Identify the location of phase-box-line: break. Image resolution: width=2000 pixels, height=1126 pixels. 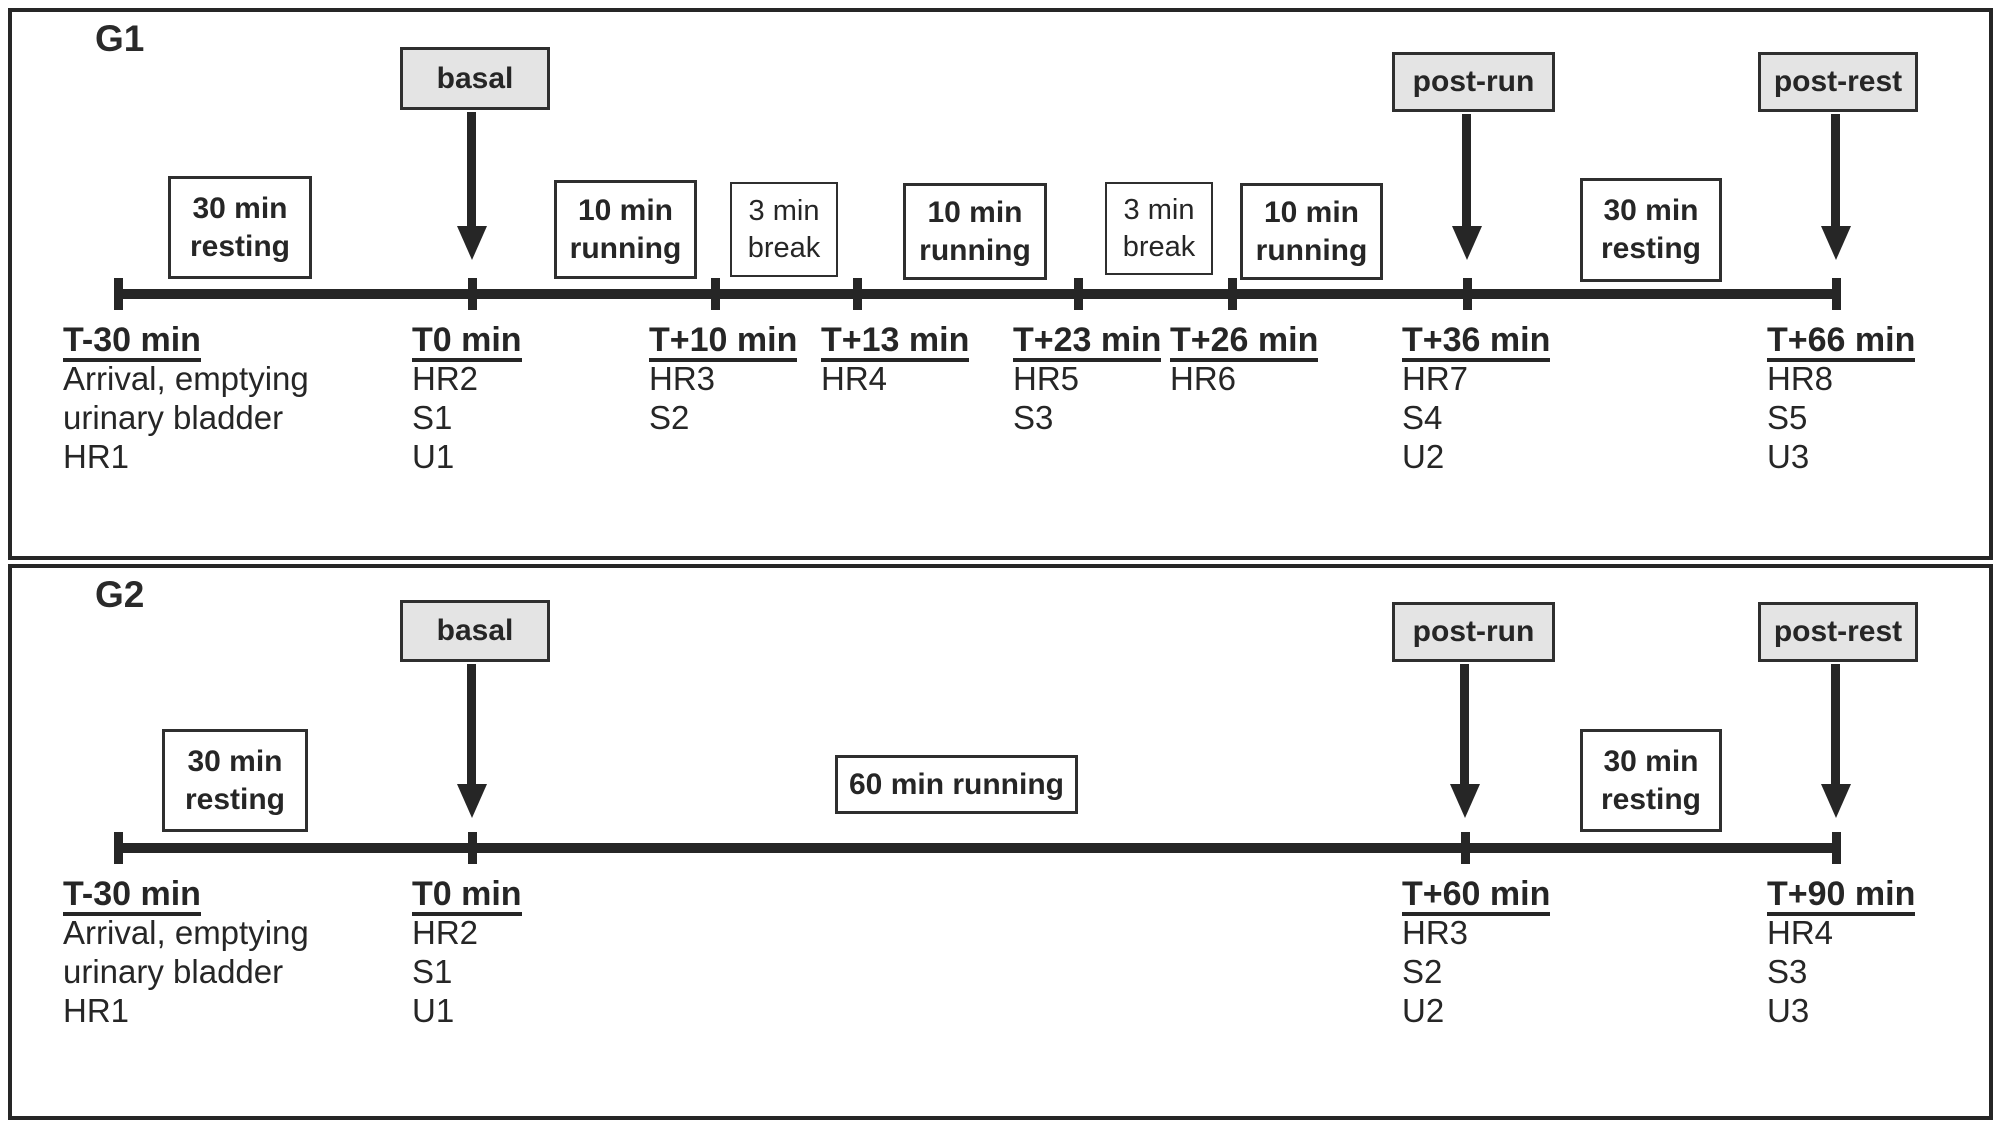
(1159, 246).